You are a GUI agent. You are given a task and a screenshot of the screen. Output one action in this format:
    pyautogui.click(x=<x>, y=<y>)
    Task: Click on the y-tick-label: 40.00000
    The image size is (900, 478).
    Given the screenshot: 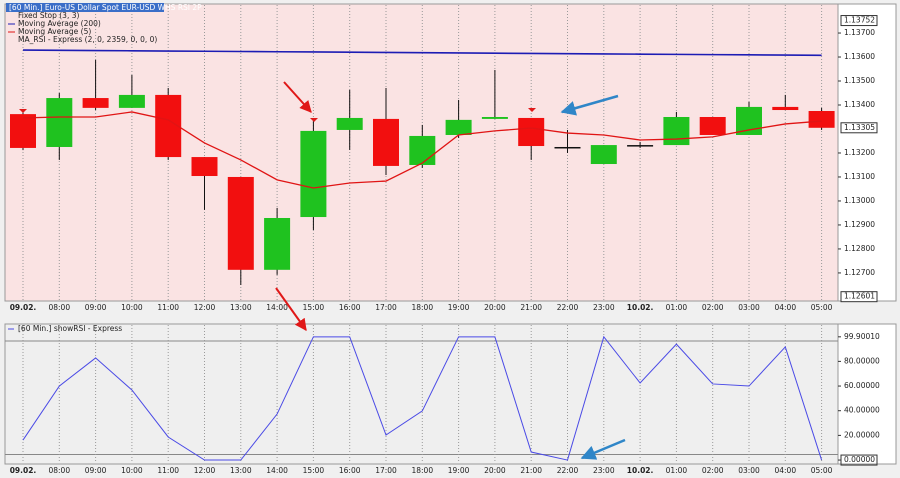 What is the action you would take?
    pyautogui.click(x=862, y=410)
    